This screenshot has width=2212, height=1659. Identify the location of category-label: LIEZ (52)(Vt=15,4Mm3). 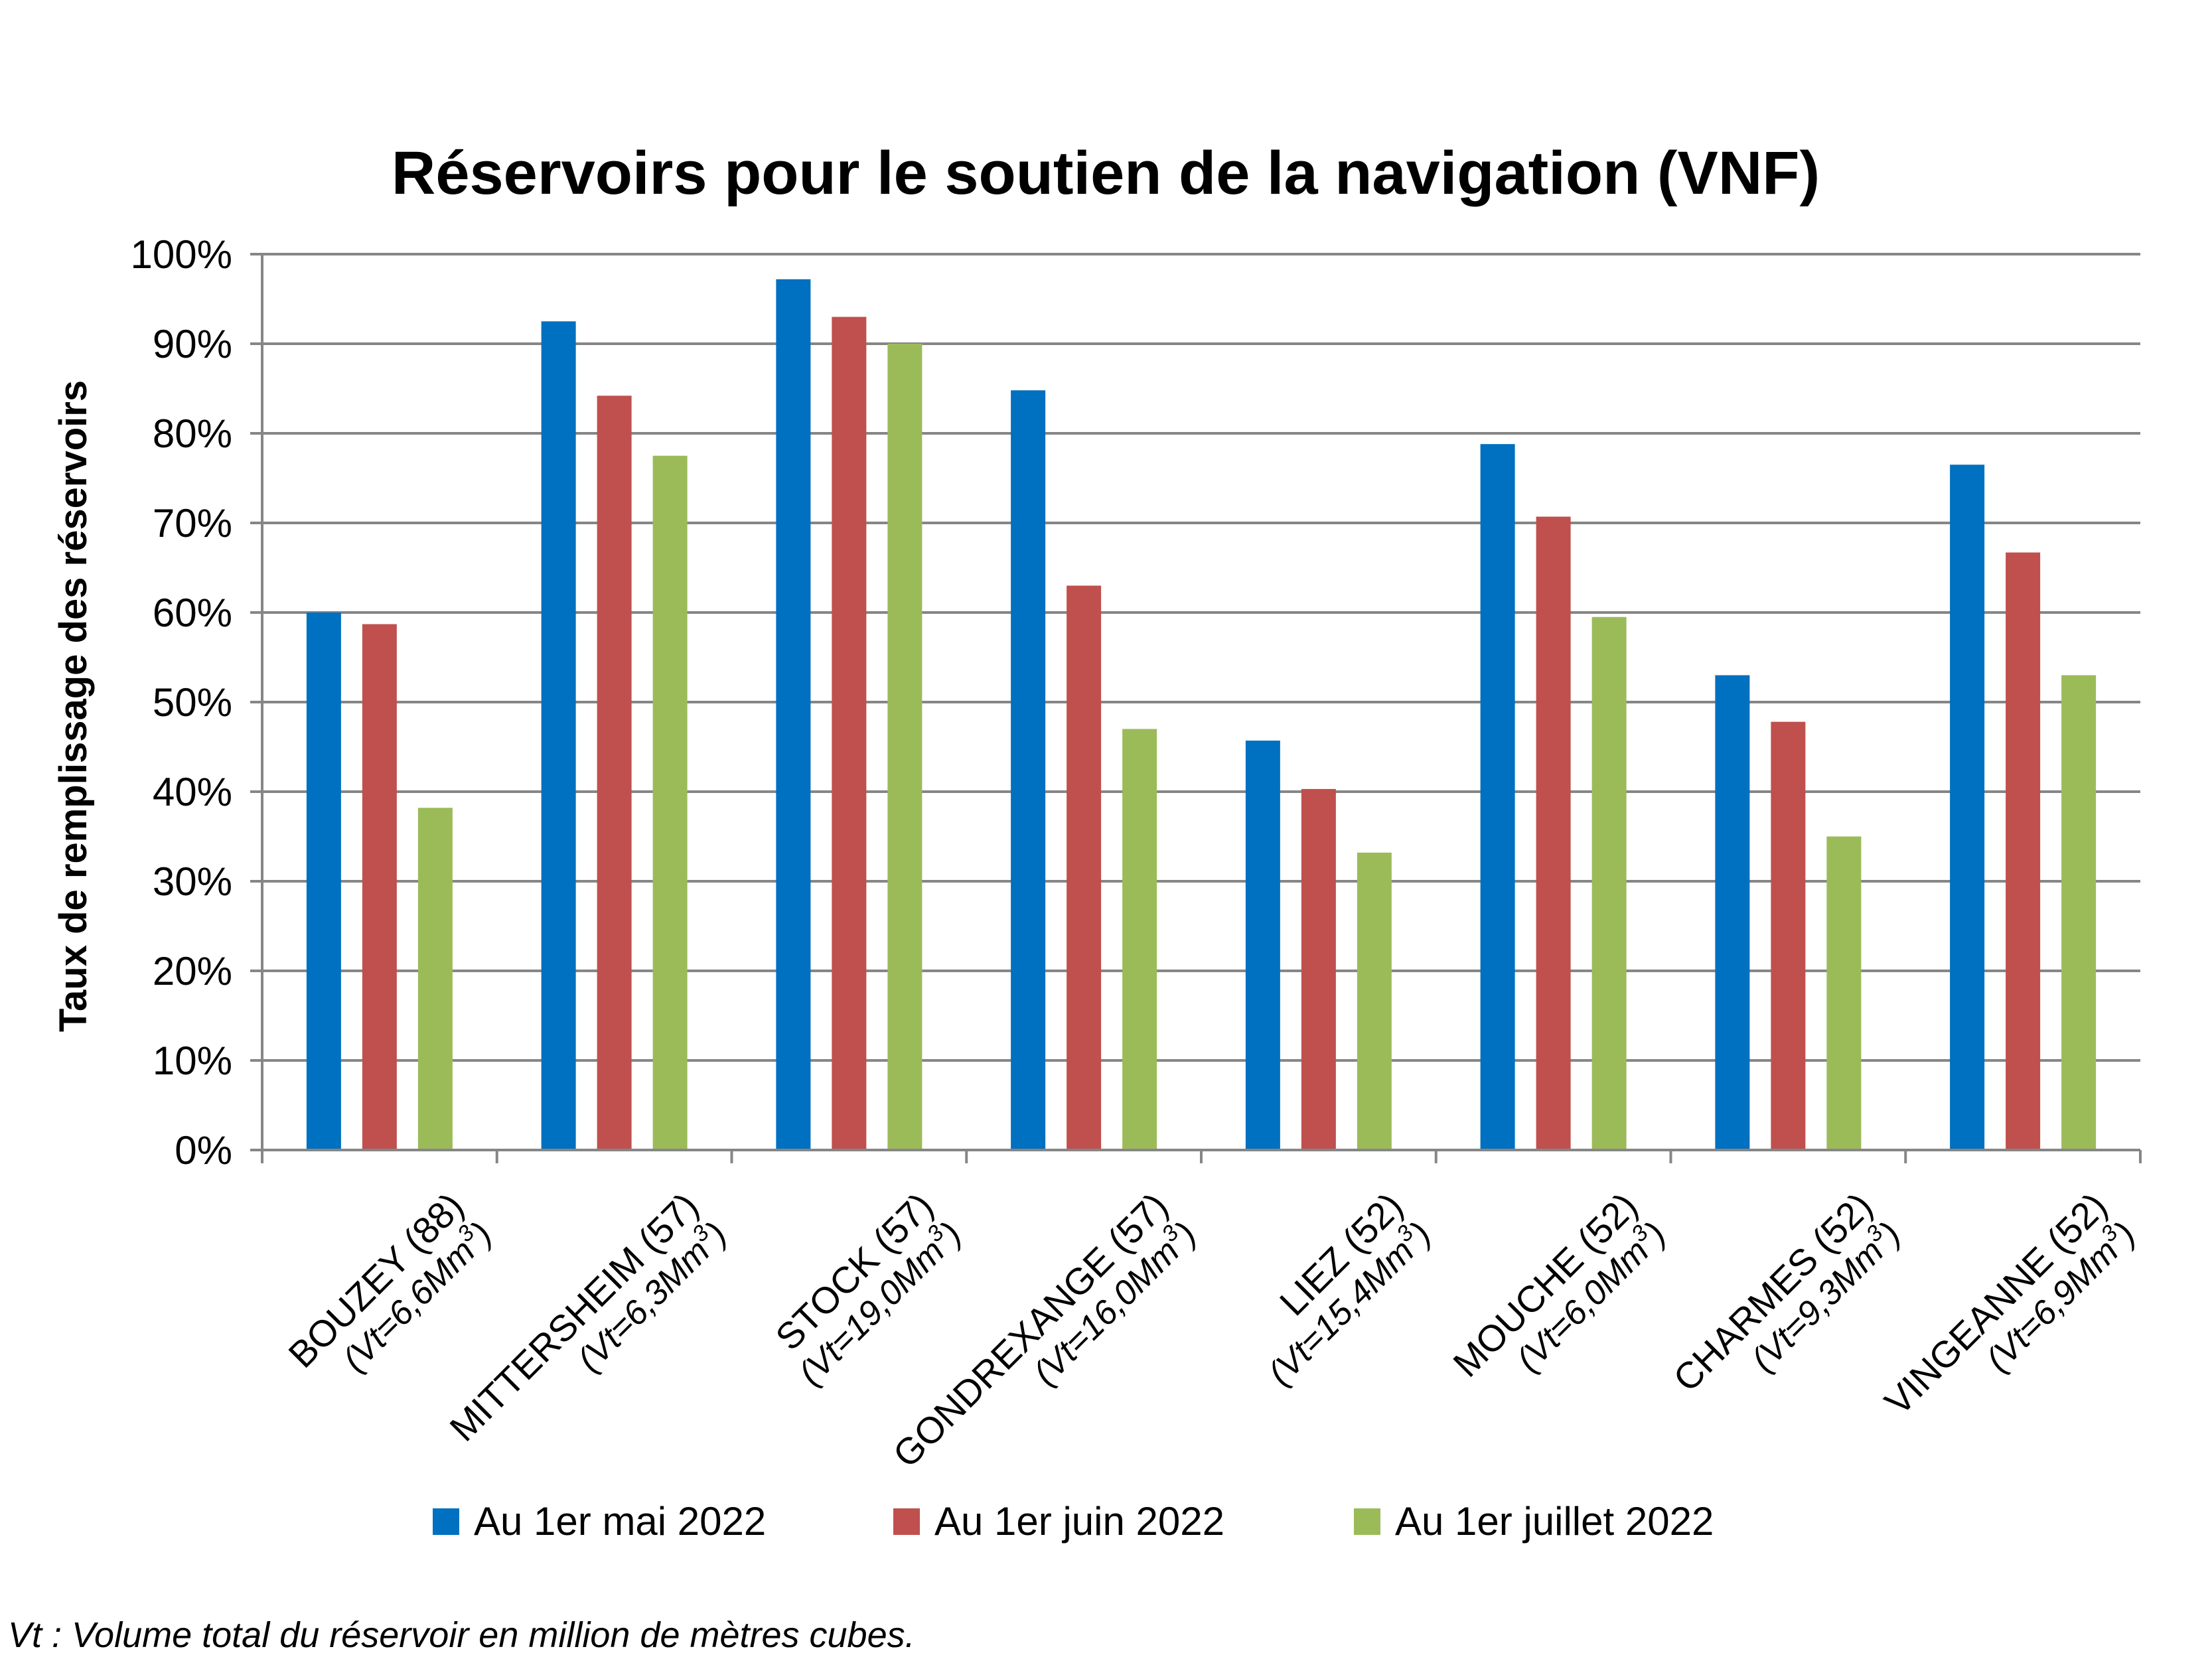
(1350, 1289).